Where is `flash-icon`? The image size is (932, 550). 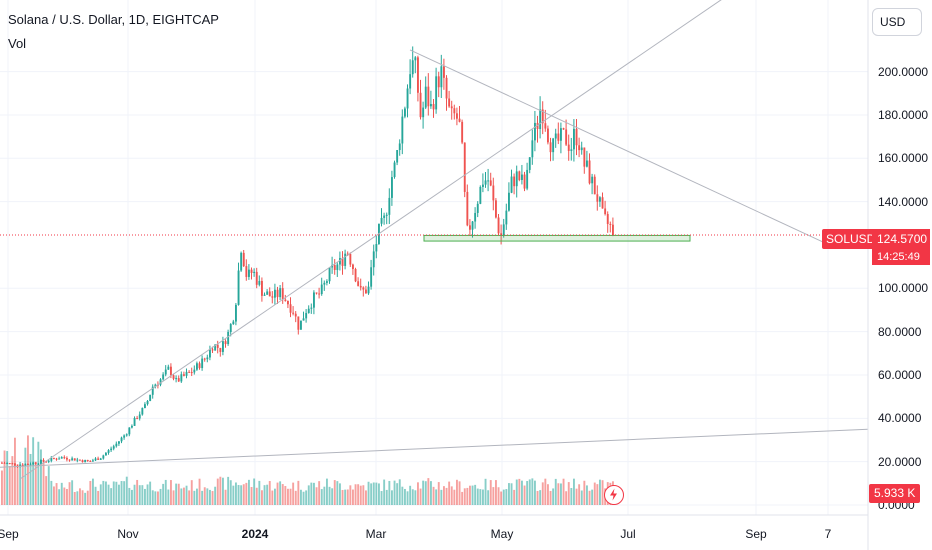 flash-icon is located at coordinates (614, 495).